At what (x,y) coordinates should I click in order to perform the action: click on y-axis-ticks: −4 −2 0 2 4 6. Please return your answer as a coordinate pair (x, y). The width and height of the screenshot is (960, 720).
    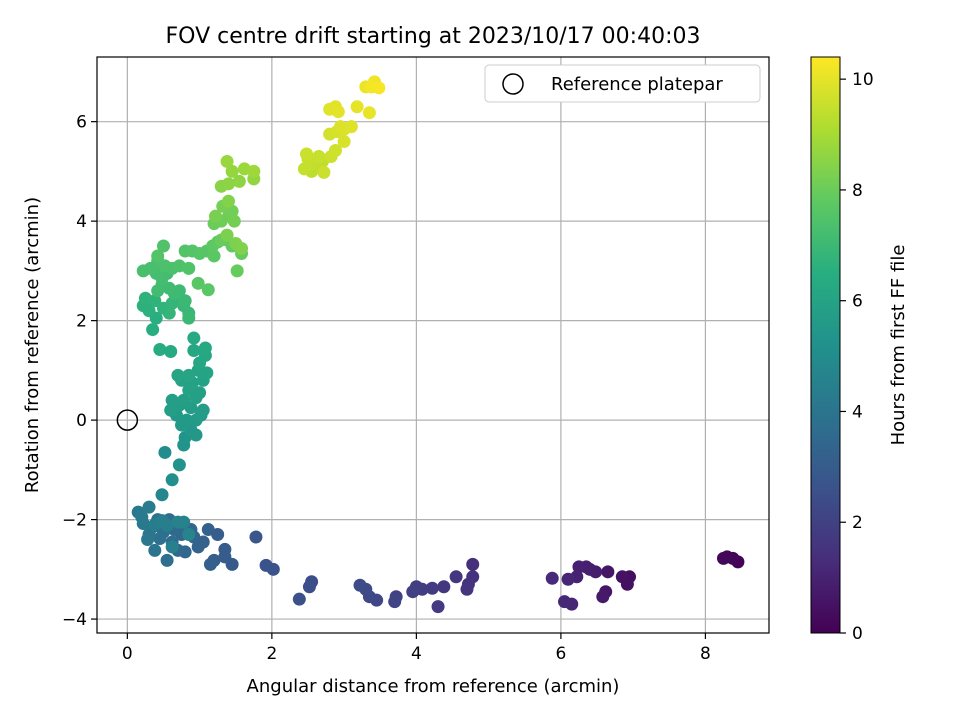
    Looking at the image, I should click on (79, 371).